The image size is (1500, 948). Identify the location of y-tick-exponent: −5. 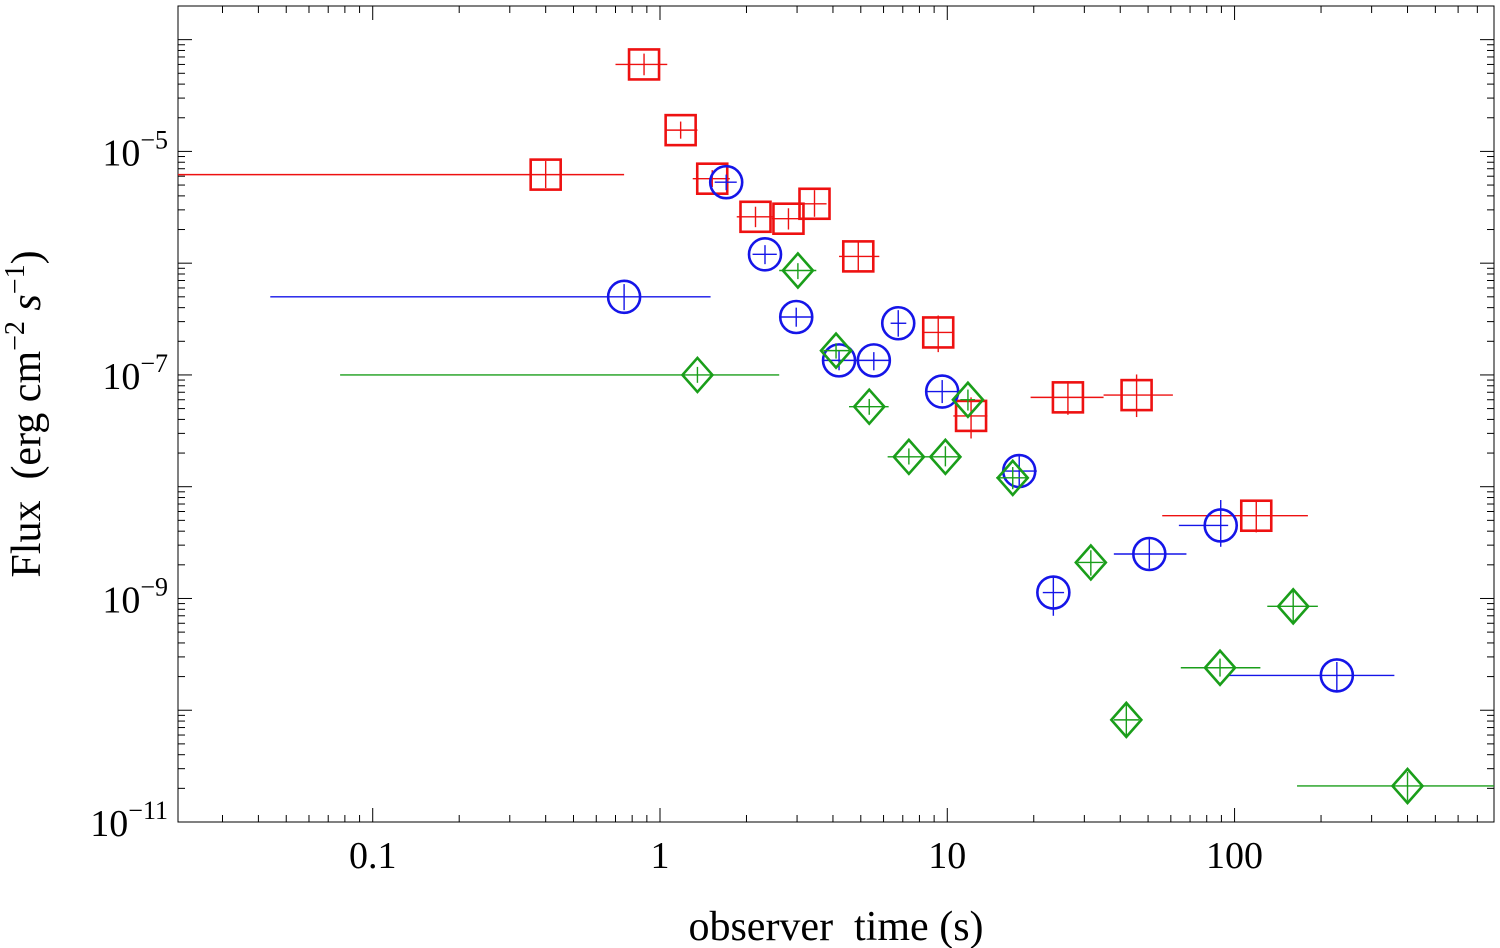
(154, 139).